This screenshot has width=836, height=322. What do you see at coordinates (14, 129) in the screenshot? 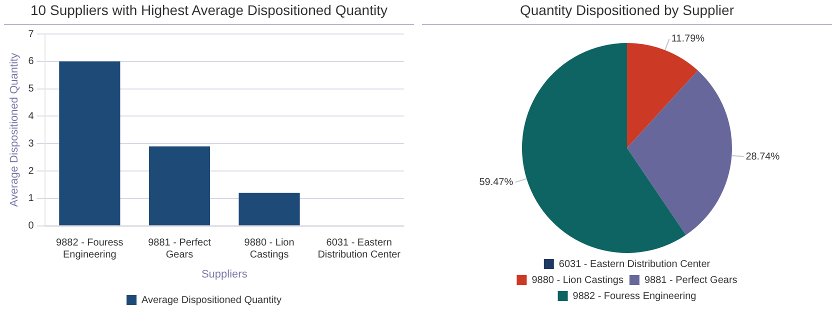
I see `y-axis-title: Average Dispositioned Quantity` at bounding box center [14, 129].